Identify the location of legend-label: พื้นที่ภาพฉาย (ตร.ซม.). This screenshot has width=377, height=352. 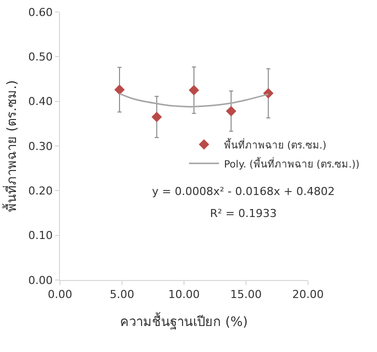
(275, 144).